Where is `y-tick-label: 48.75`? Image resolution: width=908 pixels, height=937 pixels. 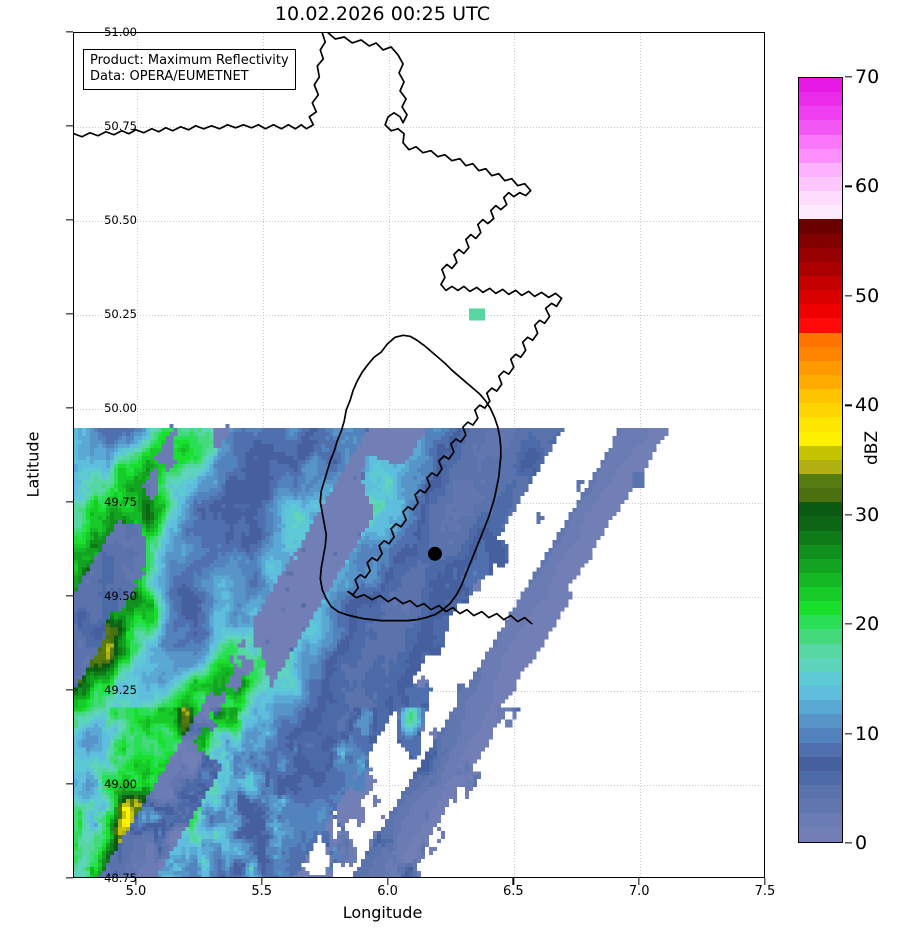 y-tick-label: 48.75 is located at coordinates (120, 878).